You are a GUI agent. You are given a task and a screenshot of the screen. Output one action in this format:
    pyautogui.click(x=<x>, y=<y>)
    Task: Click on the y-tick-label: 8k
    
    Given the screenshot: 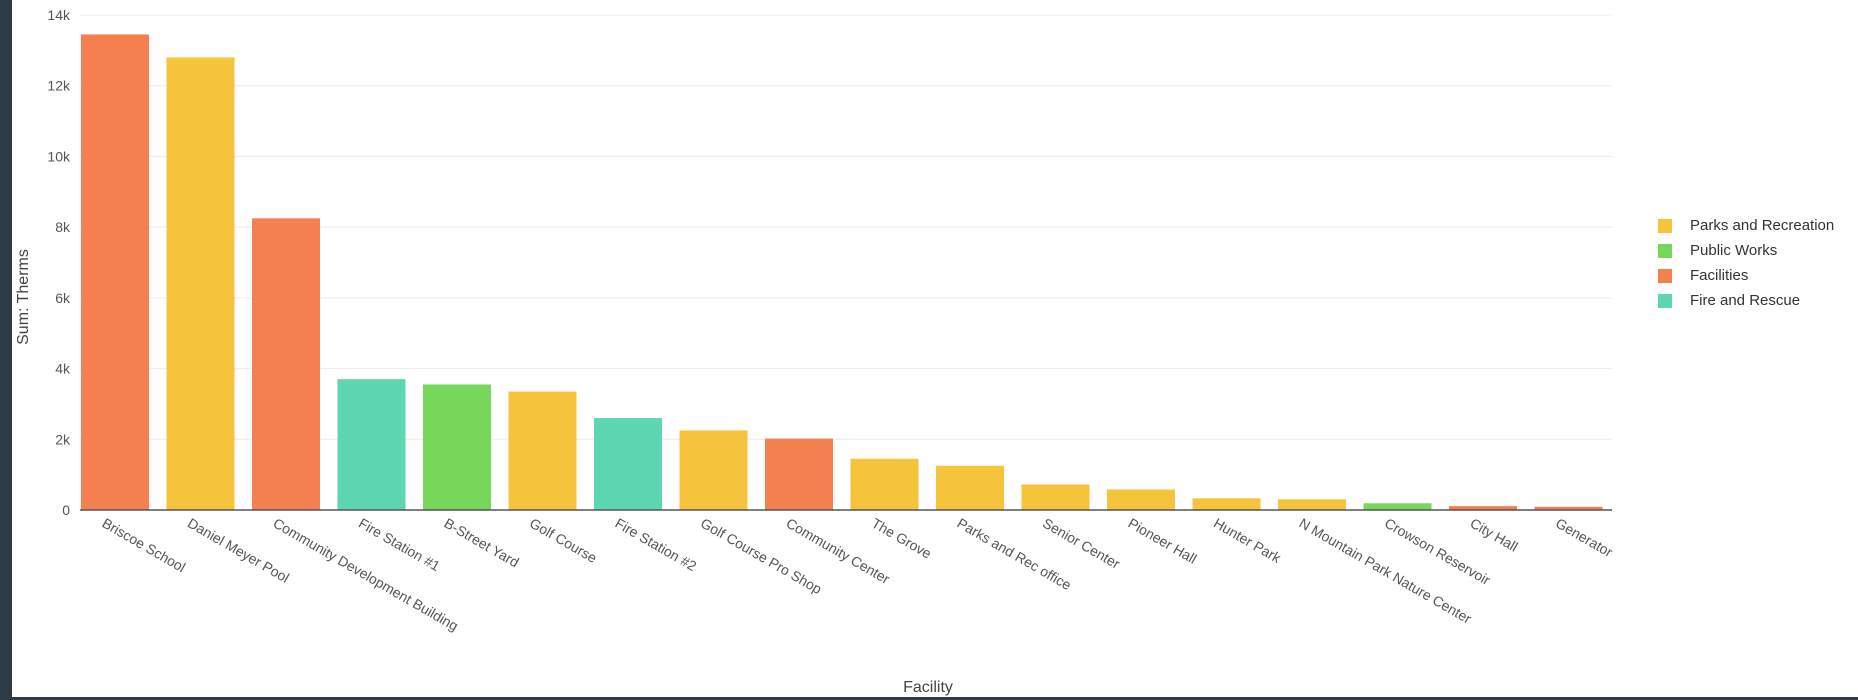 What is the action you would take?
    pyautogui.click(x=63, y=227)
    